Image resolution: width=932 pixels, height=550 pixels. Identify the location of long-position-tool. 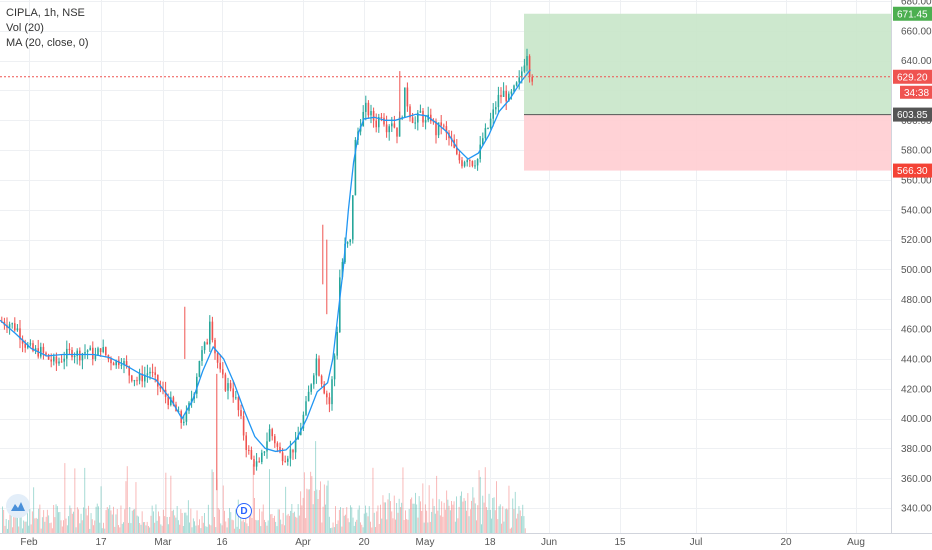
(707, 92).